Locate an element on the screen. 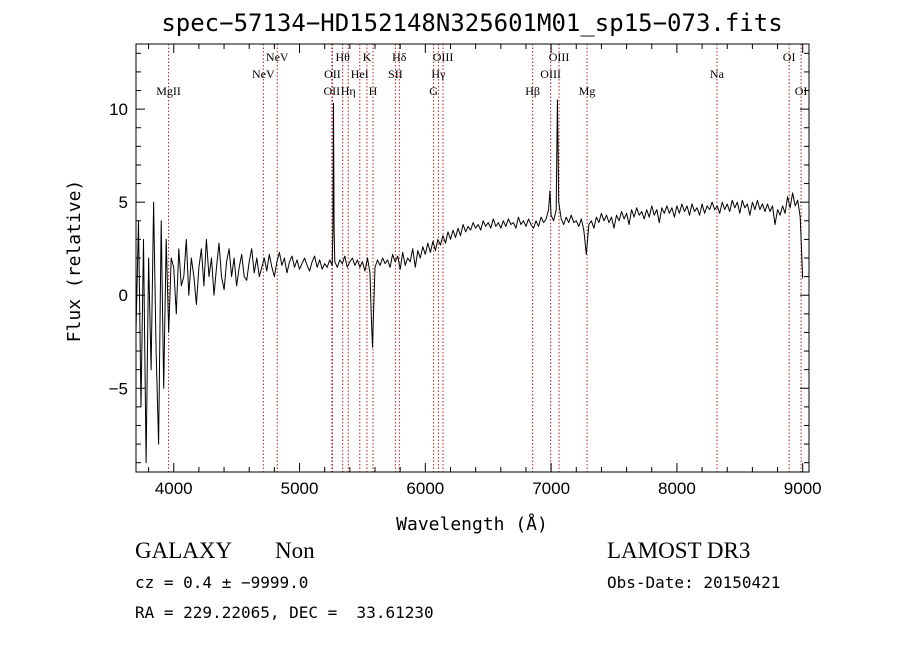 Image resolution: width=900 pixels, height=649 pixels. line-label-12: G is located at coordinates (433, 91).